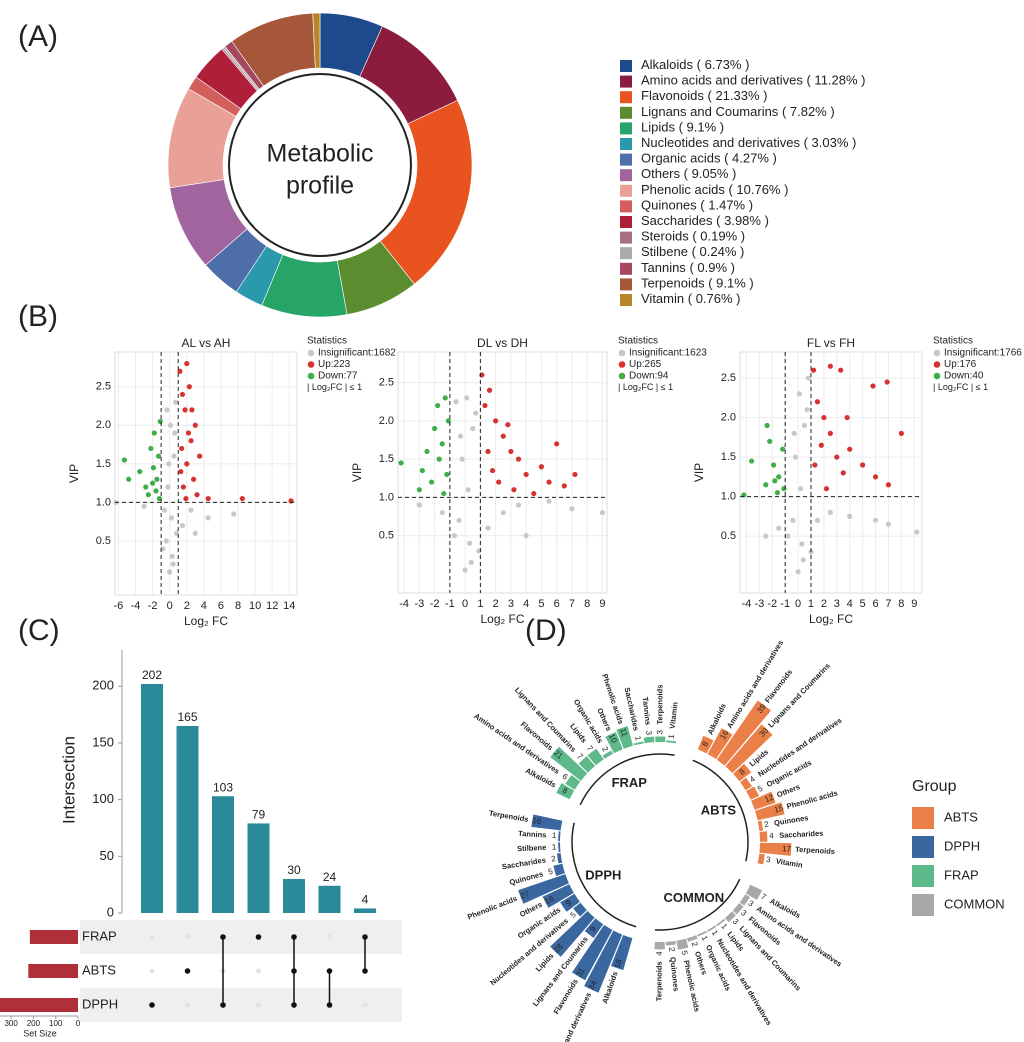 This screenshot has width=1024, height=1042. Describe the element at coordinates (647, 711) in the screenshot. I see `category-label: Tannins` at that location.